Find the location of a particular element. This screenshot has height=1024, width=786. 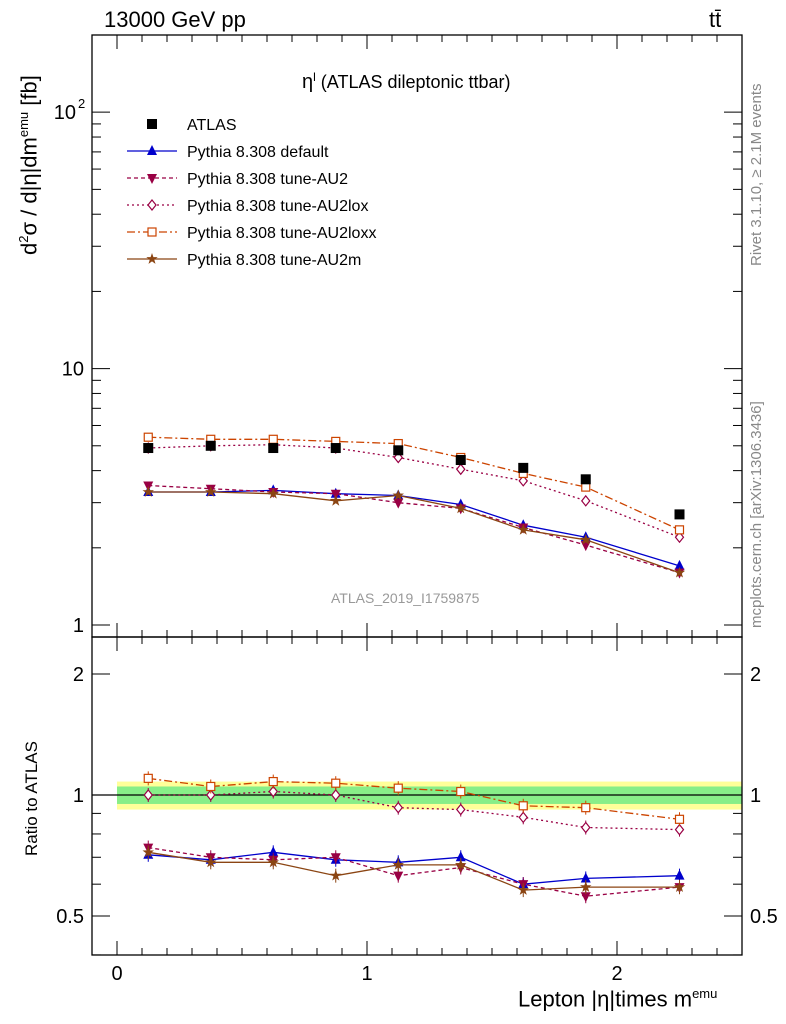

ylabel-sup: emu is located at coordinates (23, 124).